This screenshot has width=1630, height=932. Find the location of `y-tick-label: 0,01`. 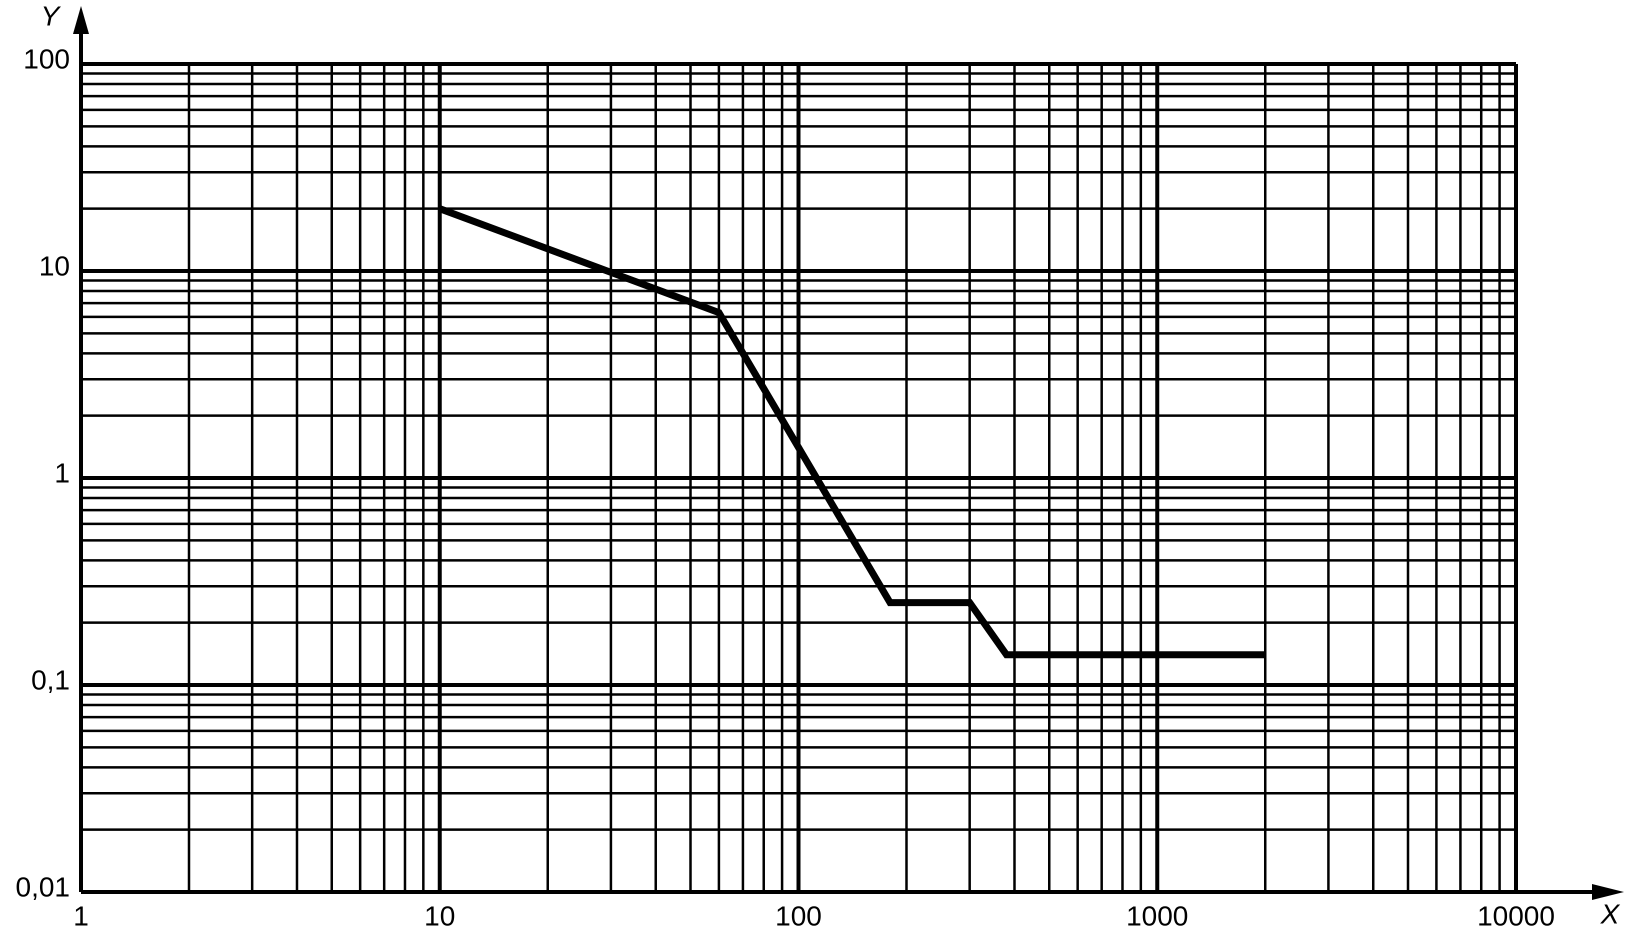

y-tick-label: 0,01 is located at coordinates (43, 886).